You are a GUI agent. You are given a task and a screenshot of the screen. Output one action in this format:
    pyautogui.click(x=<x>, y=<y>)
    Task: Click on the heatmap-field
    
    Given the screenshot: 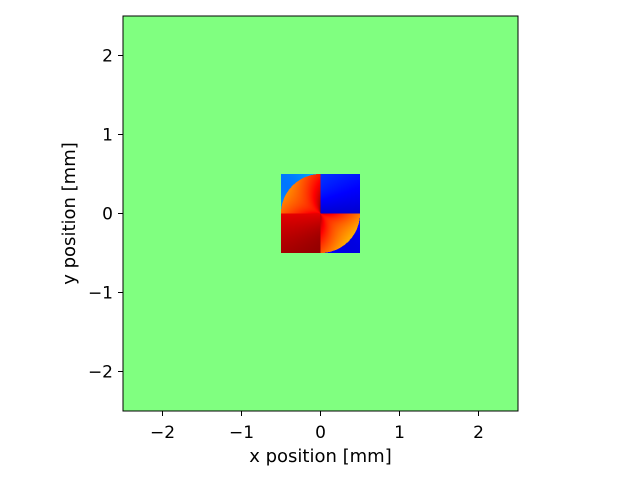 What is the action you would take?
    pyautogui.click(x=320, y=213)
    